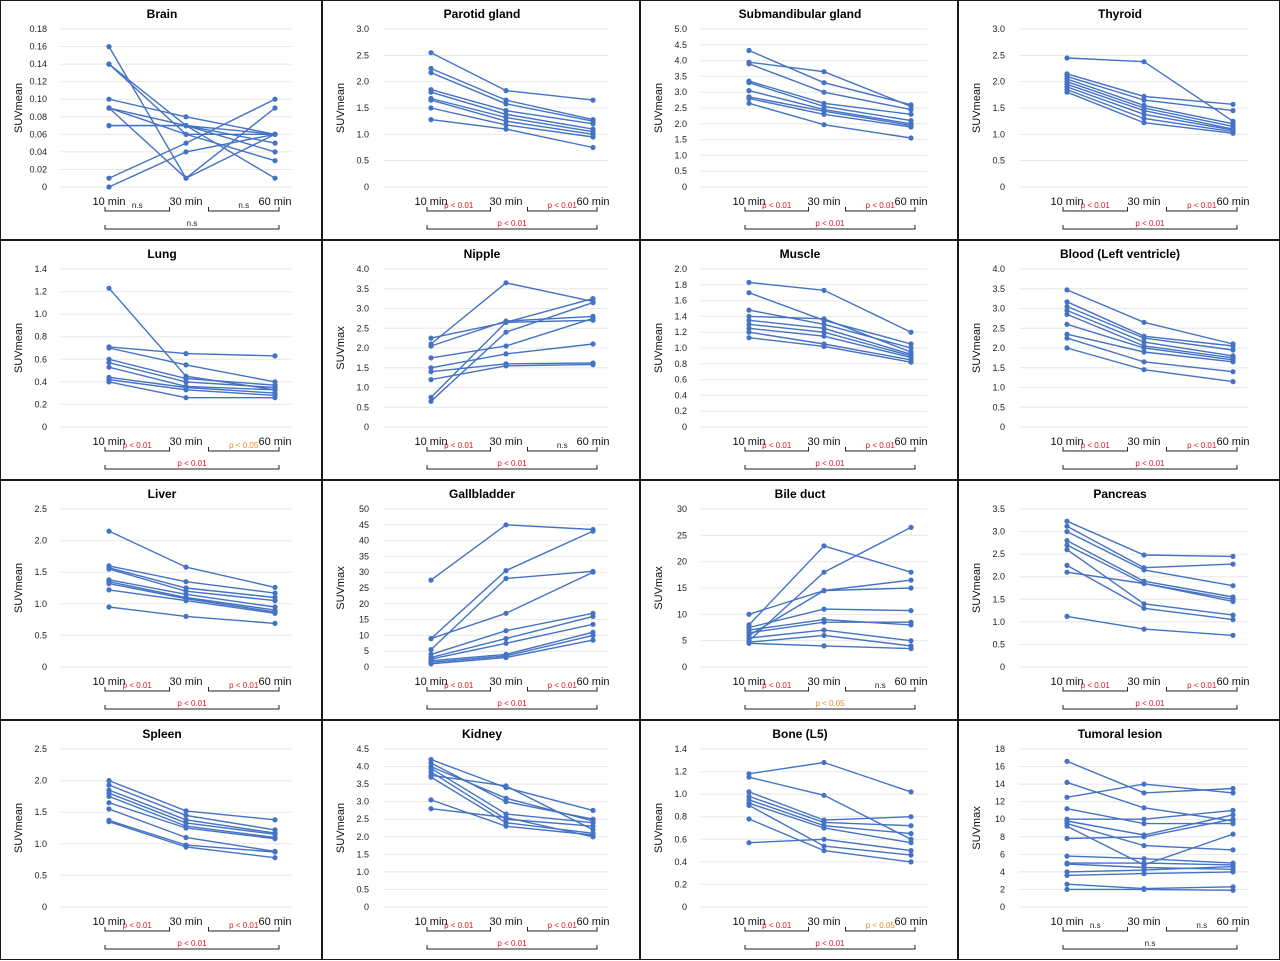  What do you see at coordinates (682, 562) in the screenshot?
I see `y-tick-label: 20` at bounding box center [682, 562].